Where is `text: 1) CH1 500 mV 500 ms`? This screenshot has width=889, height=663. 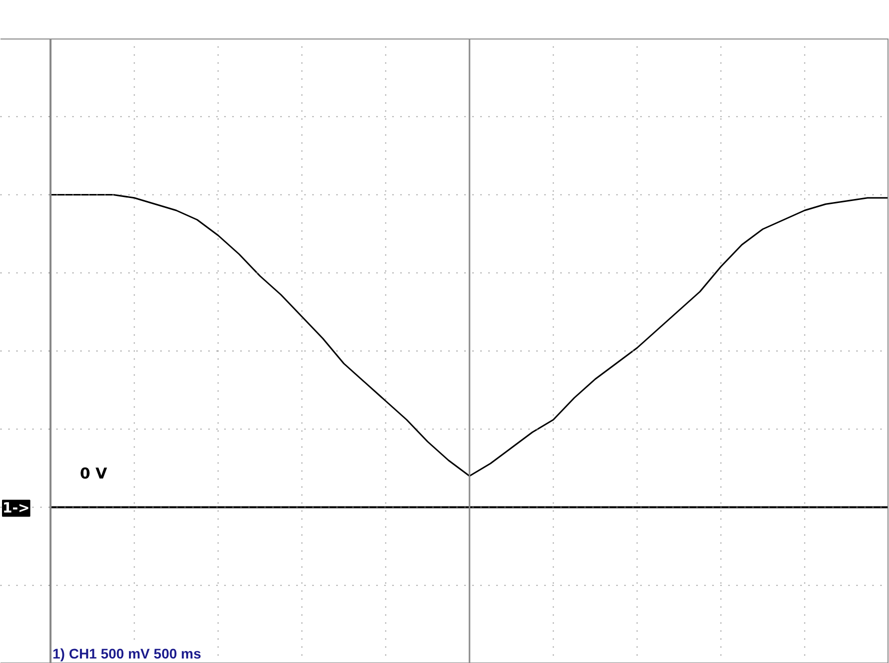 text: 1) CH1 500 mV 500 ms is located at coordinates (127, 654).